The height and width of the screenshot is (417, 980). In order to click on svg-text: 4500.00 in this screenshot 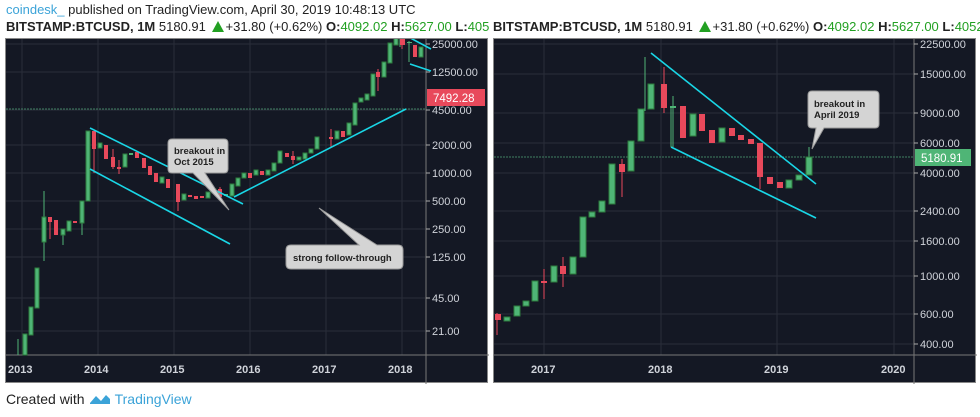, I will do `click(452, 111)`.